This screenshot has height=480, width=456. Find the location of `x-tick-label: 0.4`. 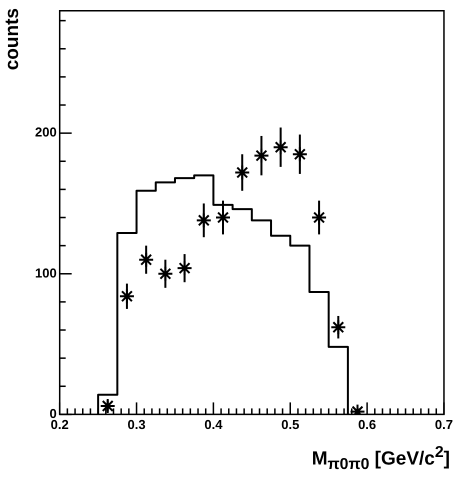

x-tick-label: 0.4 is located at coordinates (214, 424).